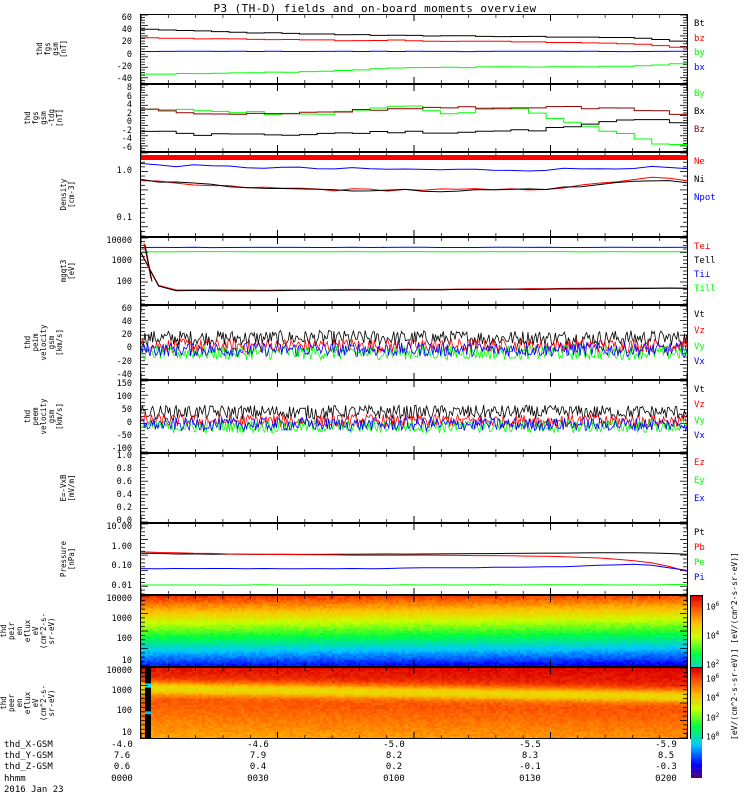 The height and width of the screenshot is (800, 750). Describe the element at coordinates (699, 362) in the screenshot. I see `legend-vx: Vx` at that location.